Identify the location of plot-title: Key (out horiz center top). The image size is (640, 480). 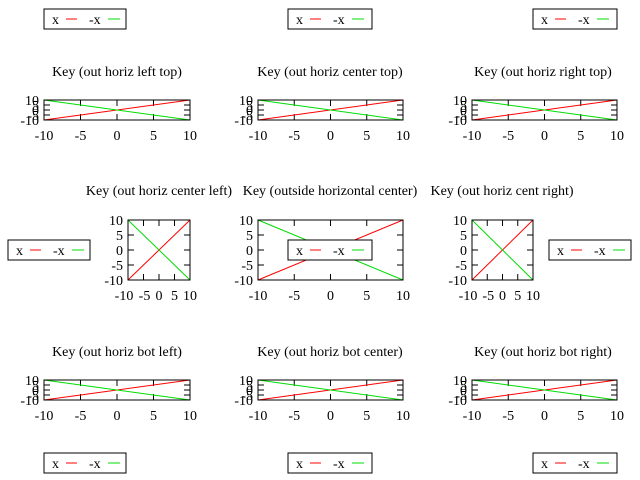
(330, 72).